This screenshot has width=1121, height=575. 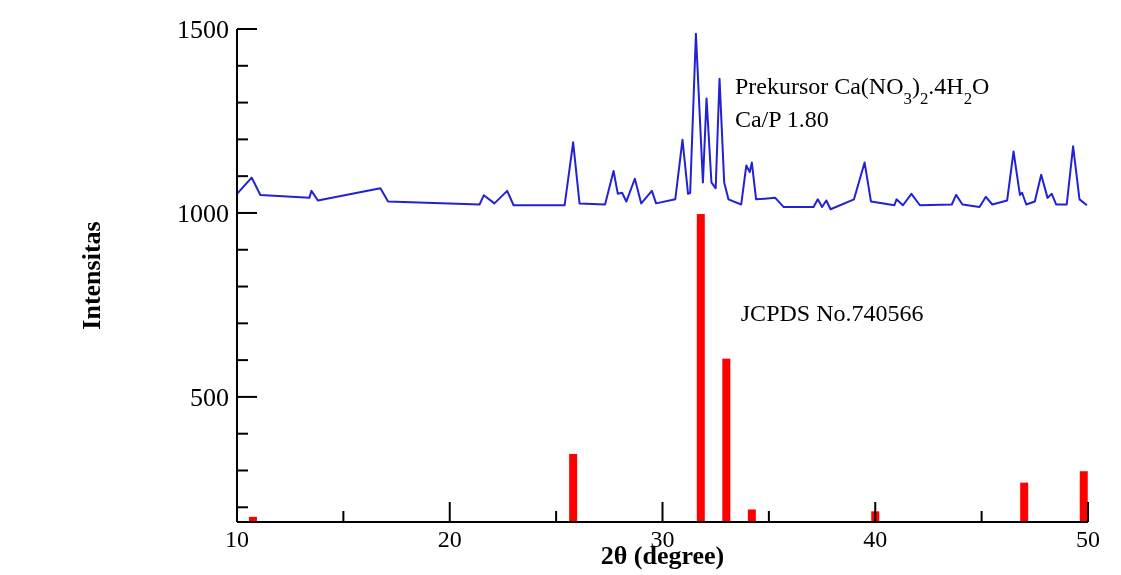 I want to click on x-tick-label: 50, so click(x=1088, y=539).